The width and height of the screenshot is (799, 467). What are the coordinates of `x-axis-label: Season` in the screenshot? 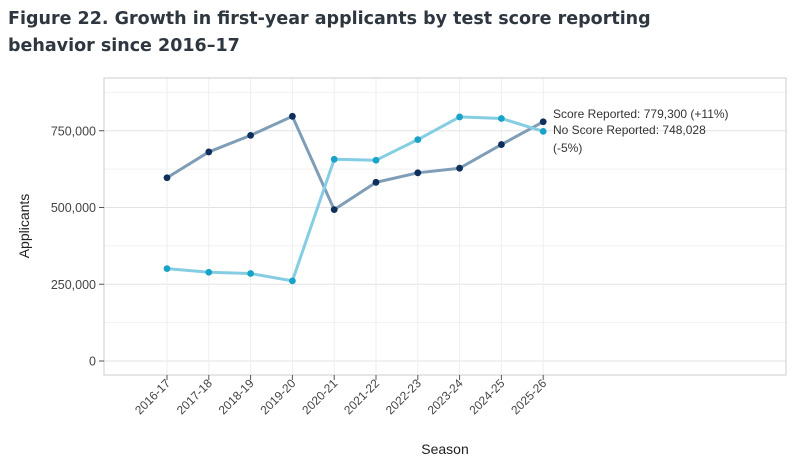 It's located at (444, 449).